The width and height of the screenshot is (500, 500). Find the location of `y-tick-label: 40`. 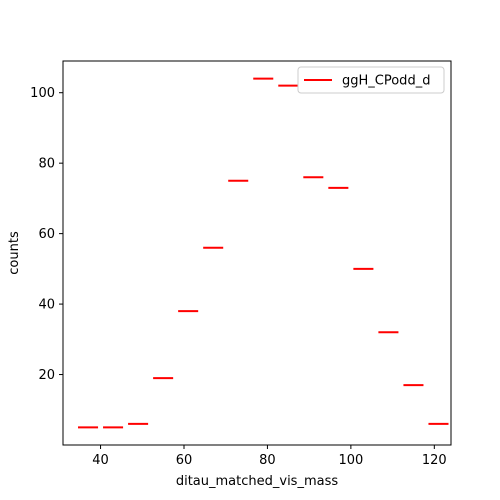

y-tick-label: 40 is located at coordinates (46, 305).